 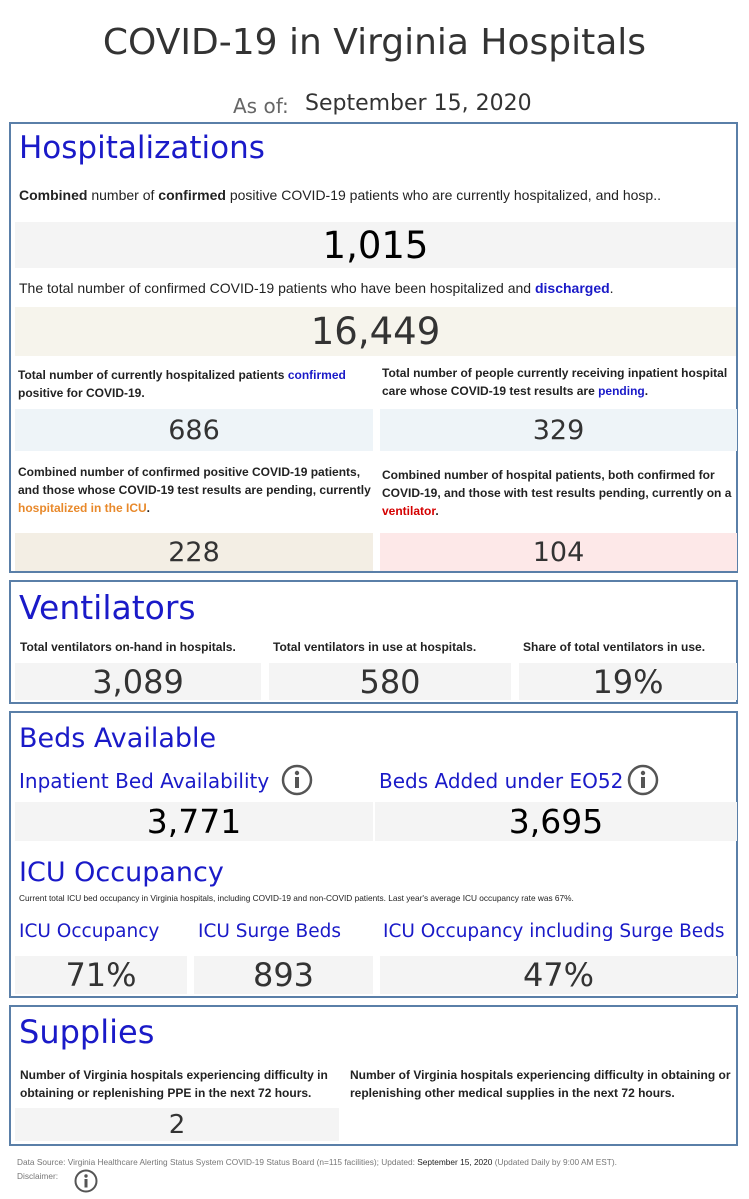 What do you see at coordinates (81, 393) in the screenshot?
I see `text: positive for COVID-19.` at bounding box center [81, 393].